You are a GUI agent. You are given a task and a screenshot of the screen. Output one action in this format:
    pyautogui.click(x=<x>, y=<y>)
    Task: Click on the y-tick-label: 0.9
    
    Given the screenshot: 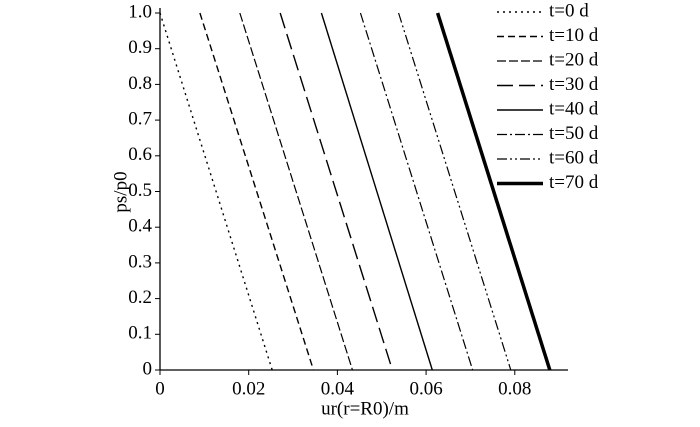 What is the action you would take?
    pyautogui.click(x=140, y=47)
    